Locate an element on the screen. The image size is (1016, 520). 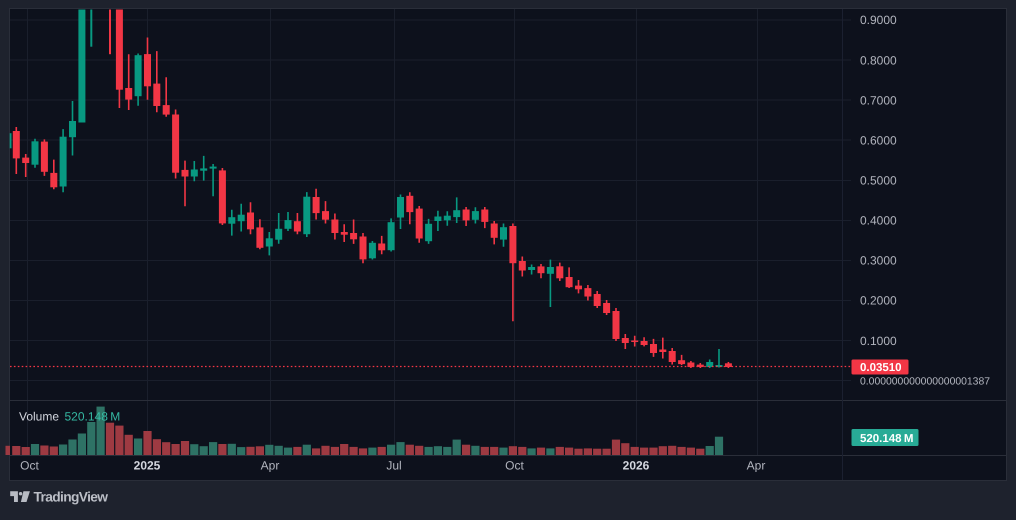
svg-text: 0.9000 is located at coordinates (878, 20).